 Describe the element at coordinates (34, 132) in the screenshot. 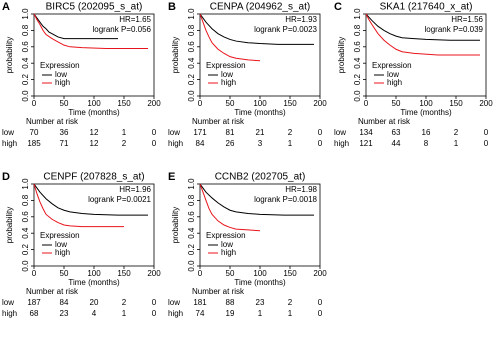

I see `risk-count: 70` at that location.